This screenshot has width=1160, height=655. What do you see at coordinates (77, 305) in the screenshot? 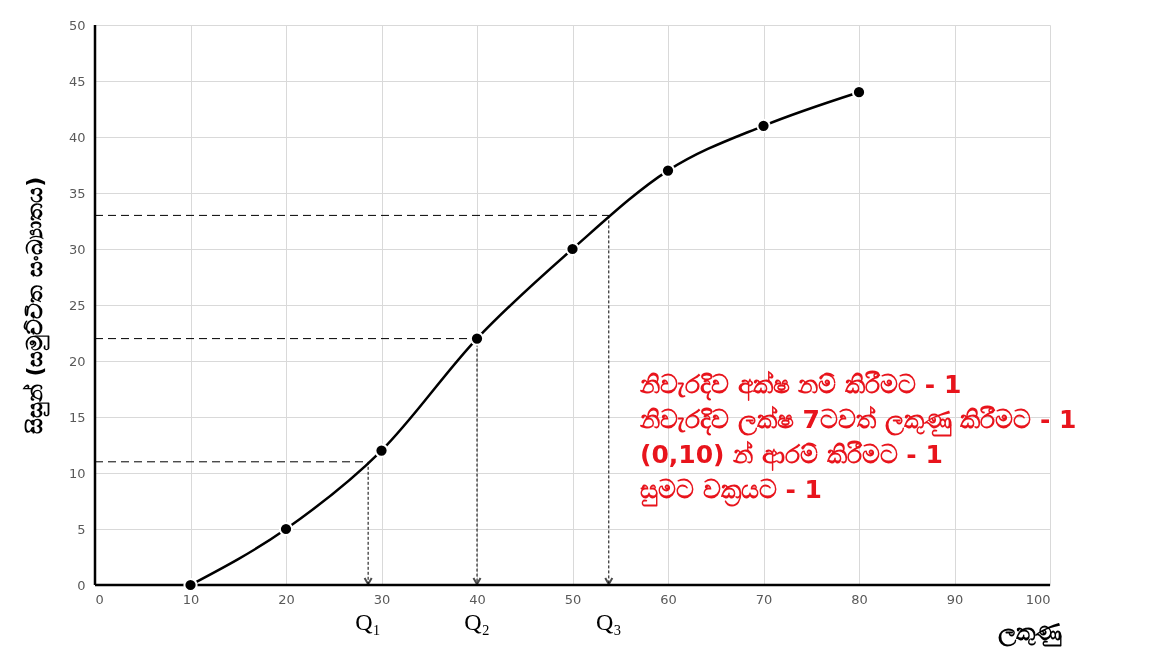
I see `y-tick-label: 25` at bounding box center [77, 305].